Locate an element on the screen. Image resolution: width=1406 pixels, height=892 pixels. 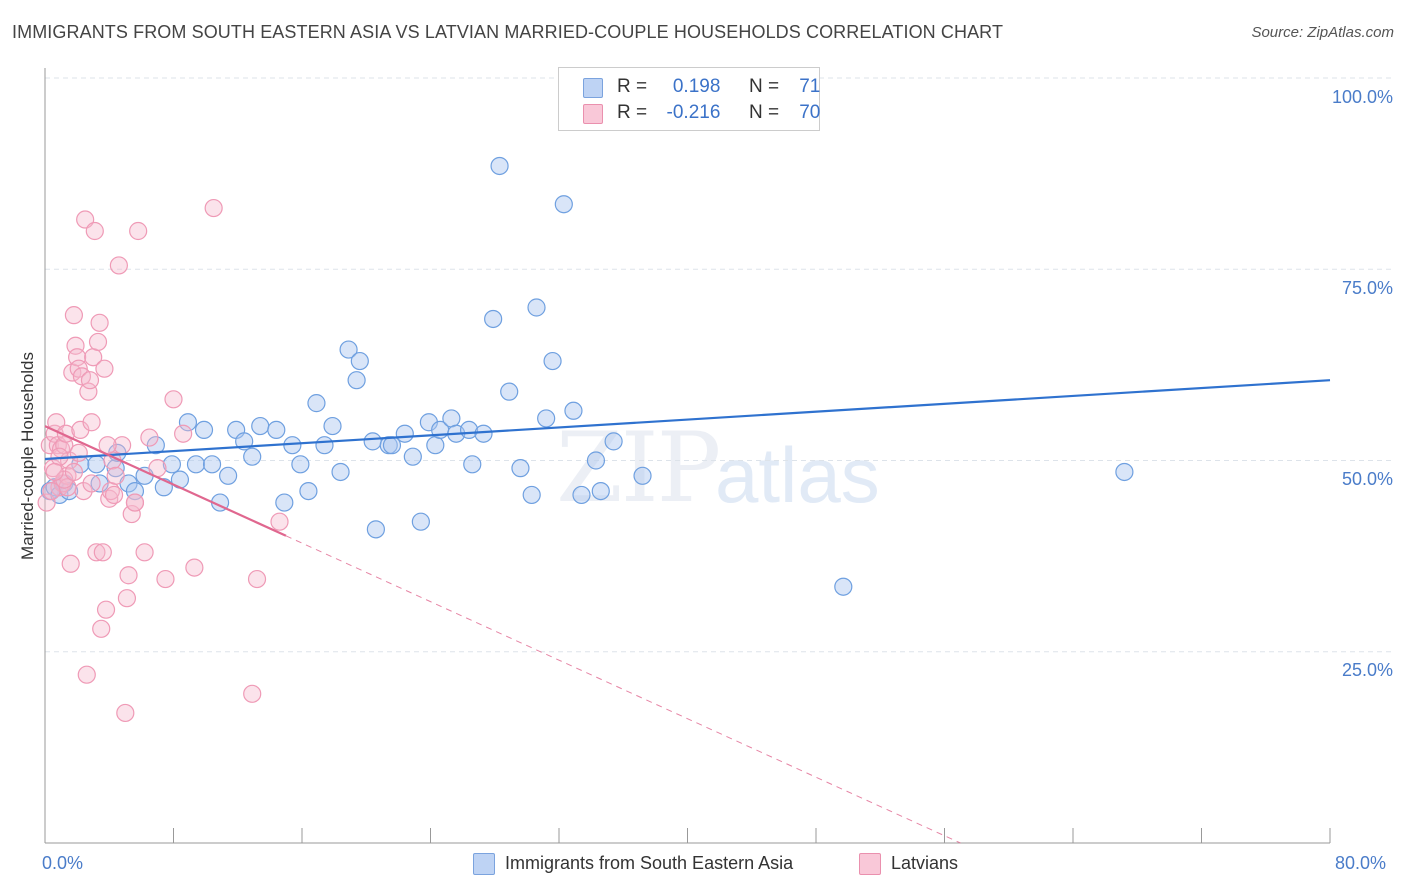
trend-line-latvian is located at coordinates (165, 481).